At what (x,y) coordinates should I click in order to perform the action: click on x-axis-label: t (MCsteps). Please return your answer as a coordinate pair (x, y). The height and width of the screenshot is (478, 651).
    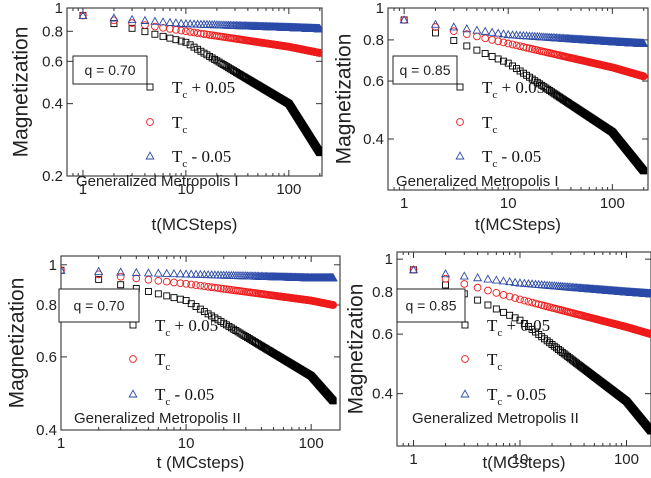
    Looking at the image, I should click on (201, 462).